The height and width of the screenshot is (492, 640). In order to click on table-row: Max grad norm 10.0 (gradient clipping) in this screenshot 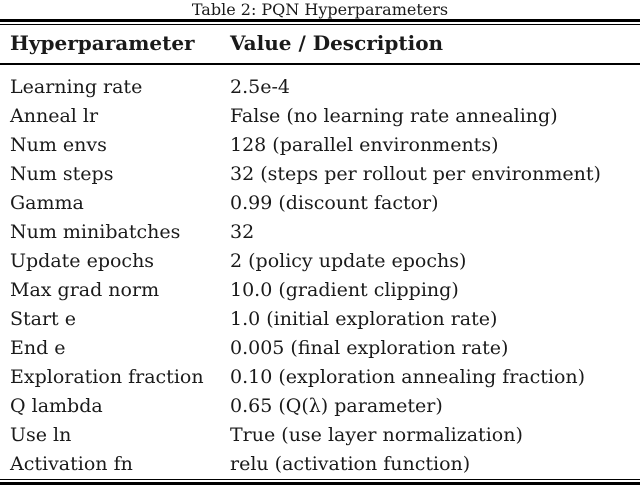, I will do `click(320, 290)`.